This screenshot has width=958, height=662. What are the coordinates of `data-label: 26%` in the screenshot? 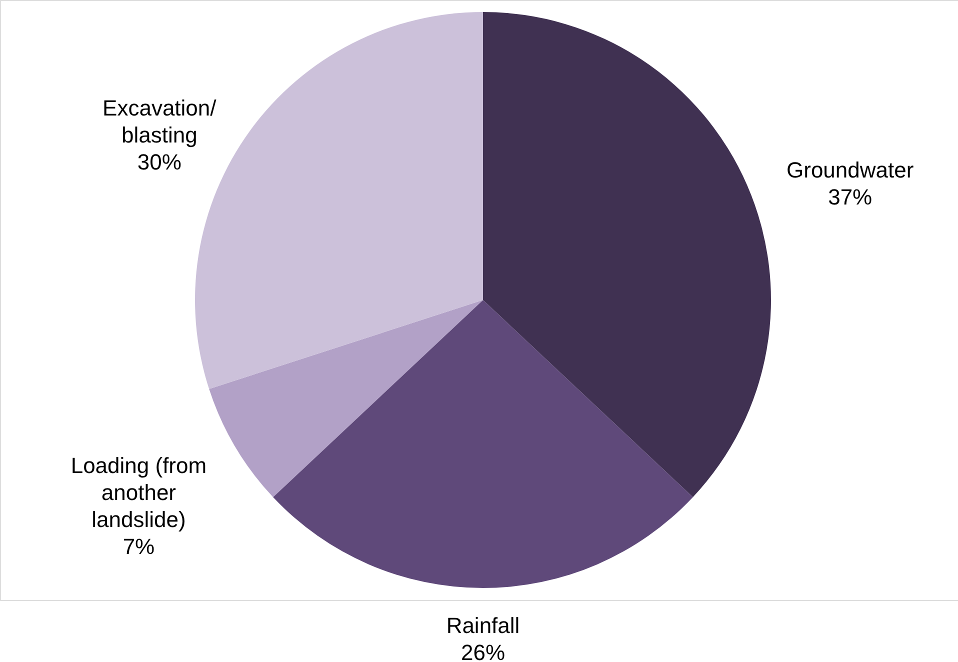 It's located at (483, 651).